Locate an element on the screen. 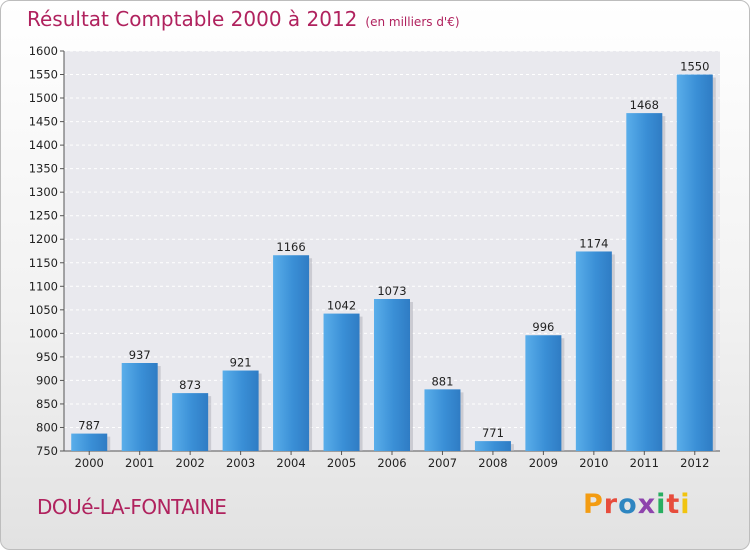 The image size is (750, 550). bar-value-label: 1550 is located at coordinates (694, 67).